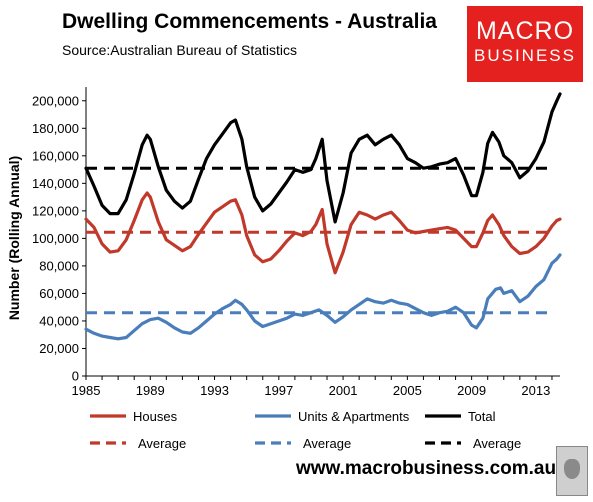 The image size is (593, 502). Describe the element at coordinates (354, 416) in the screenshot. I see `legend-units-label: Units & Apartments` at that location.